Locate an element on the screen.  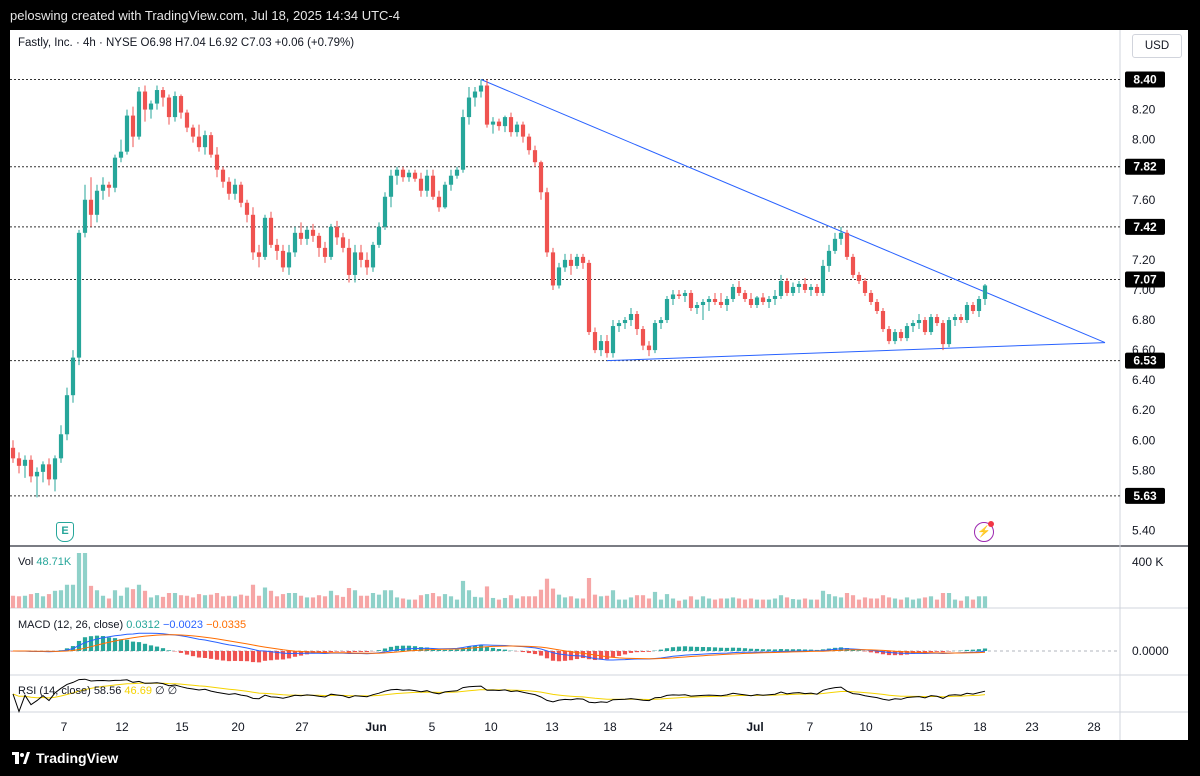
price-tick-label: 7.60 is located at coordinates (1144, 200).